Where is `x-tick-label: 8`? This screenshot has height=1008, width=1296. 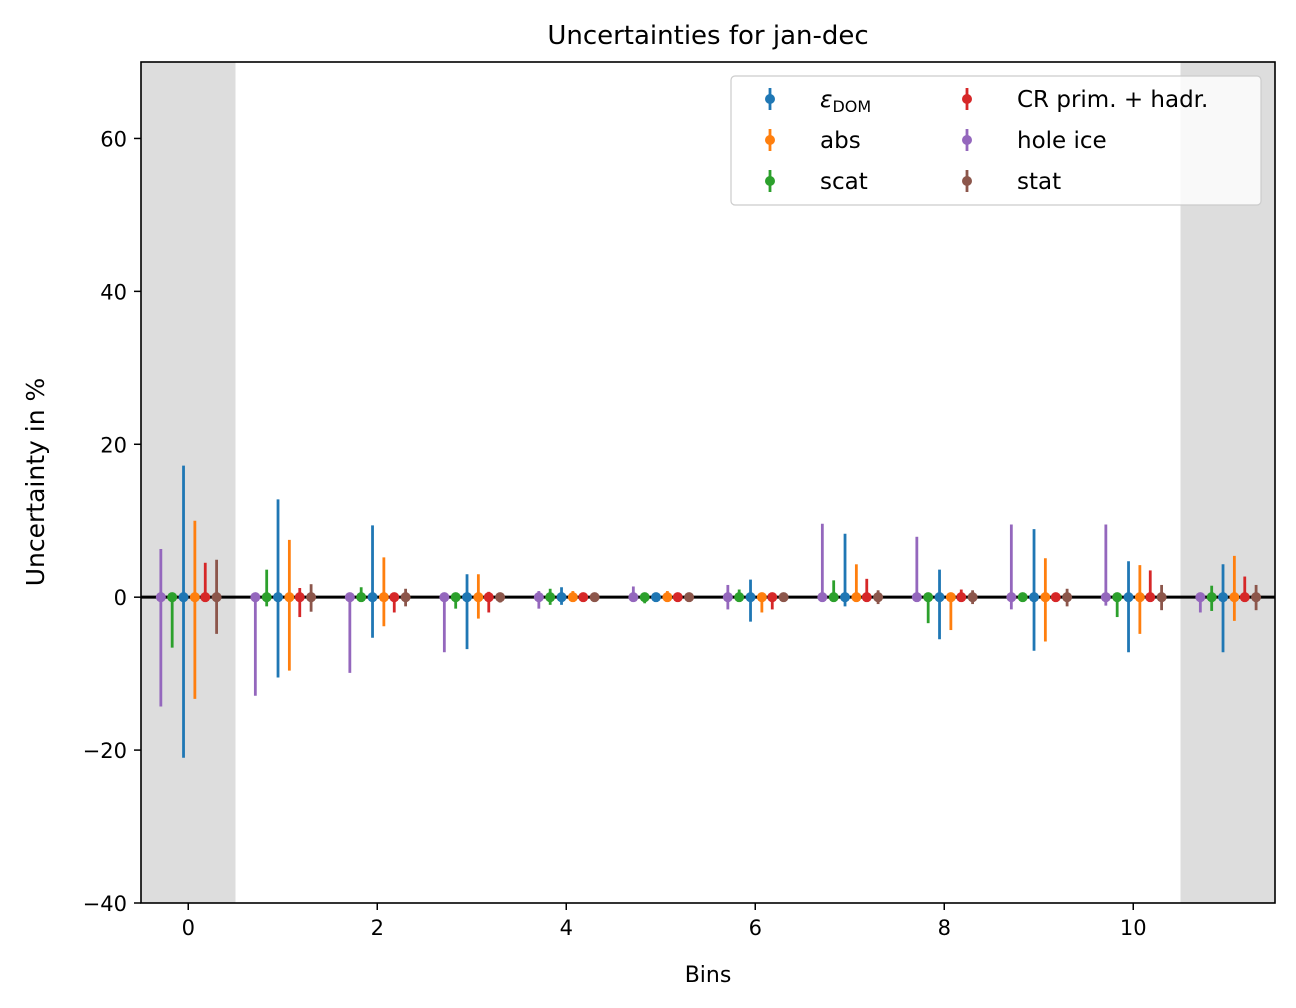 x-tick-label: 8 is located at coordinates (944, 928).